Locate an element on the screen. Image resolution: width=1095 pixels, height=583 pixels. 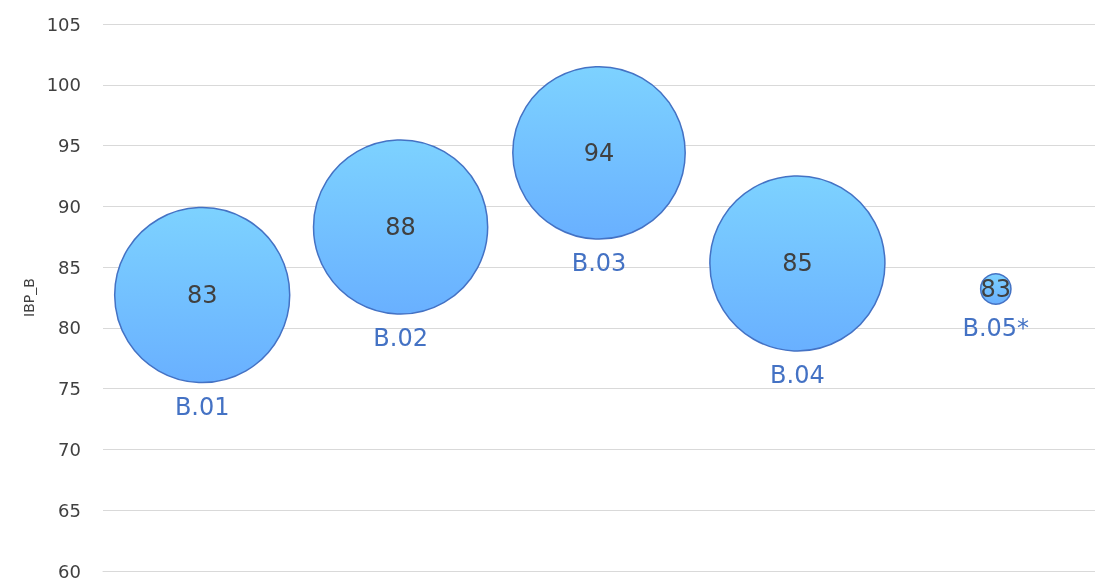
y-tick-label: 95 is located at coordinates (69, 146).